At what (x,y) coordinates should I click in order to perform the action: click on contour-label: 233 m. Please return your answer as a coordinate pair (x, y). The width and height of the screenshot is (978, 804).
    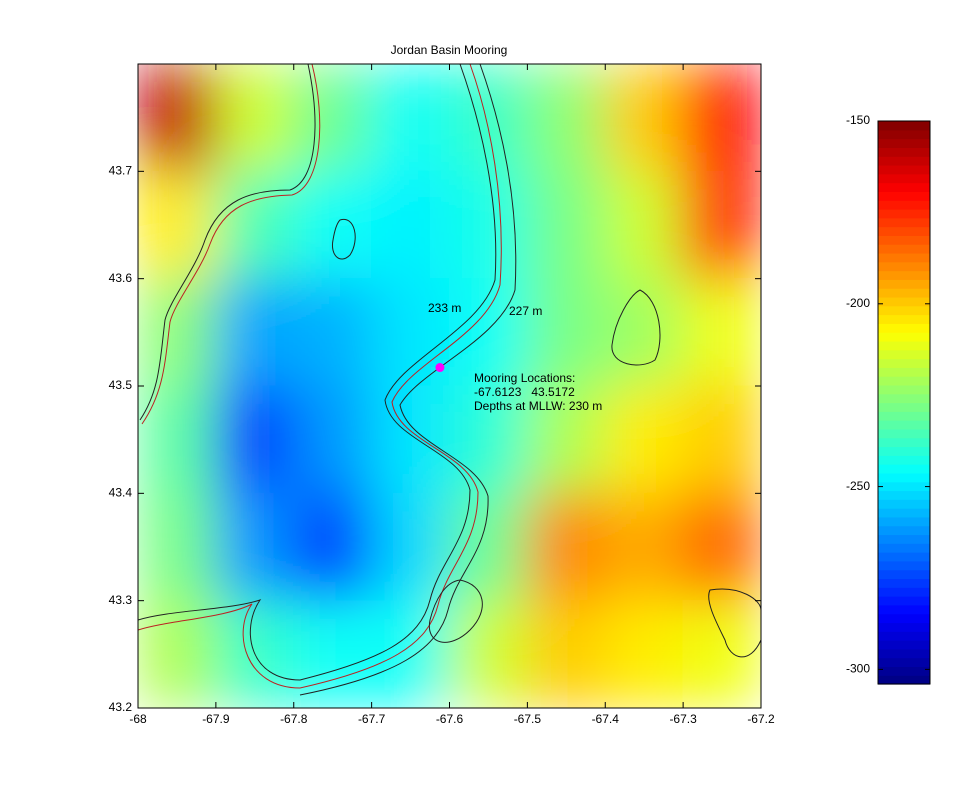
    Looking at the image, I should click on (444, 308).